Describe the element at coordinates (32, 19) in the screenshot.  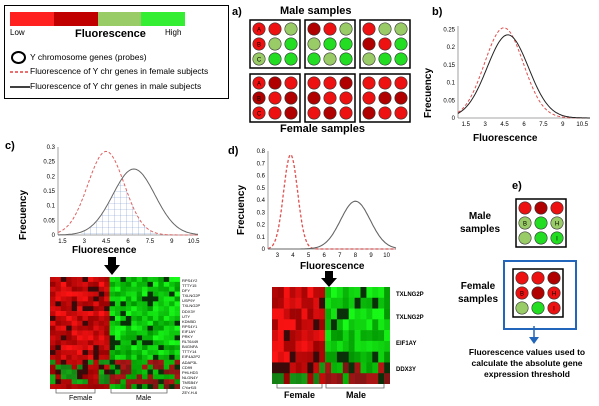
I see `scale-segment-low` at that location.